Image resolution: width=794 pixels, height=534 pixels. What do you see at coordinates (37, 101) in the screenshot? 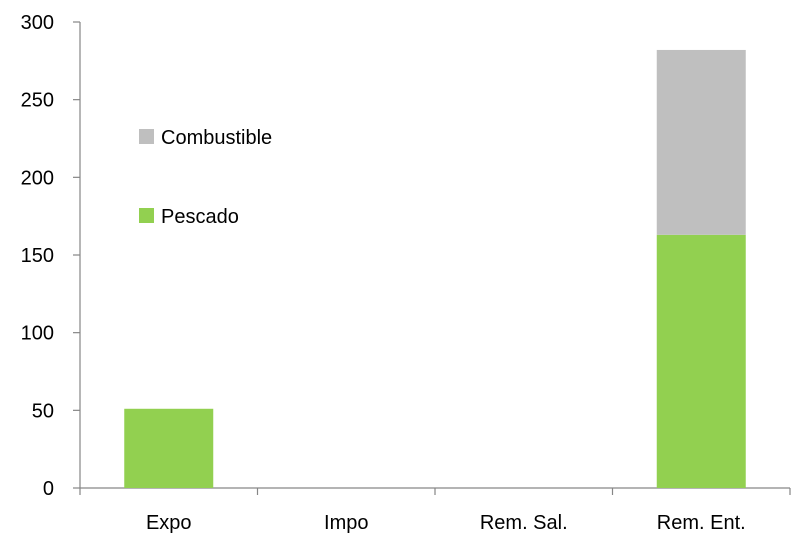
I see `y-tick-label: 250` at bounding box center [37, 101].